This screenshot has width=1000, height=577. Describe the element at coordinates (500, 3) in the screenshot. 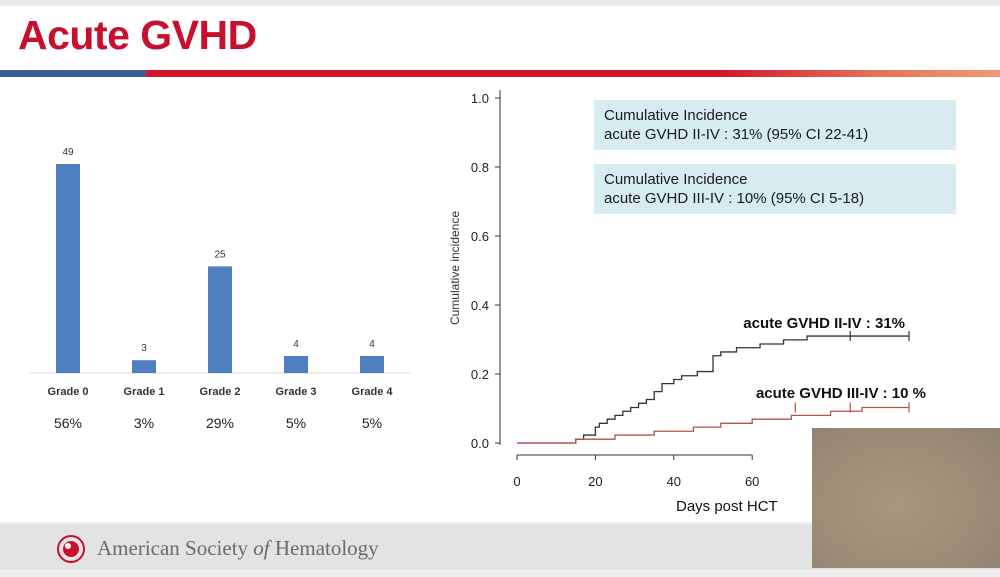

I see `top-band` at that location.